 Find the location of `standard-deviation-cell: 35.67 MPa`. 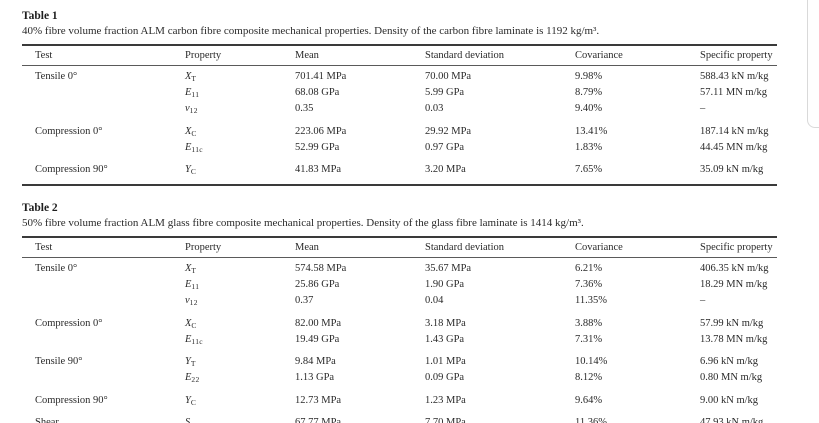

standard-deviation-cell: 35.67 MPa is located at coordinates (448, 268).